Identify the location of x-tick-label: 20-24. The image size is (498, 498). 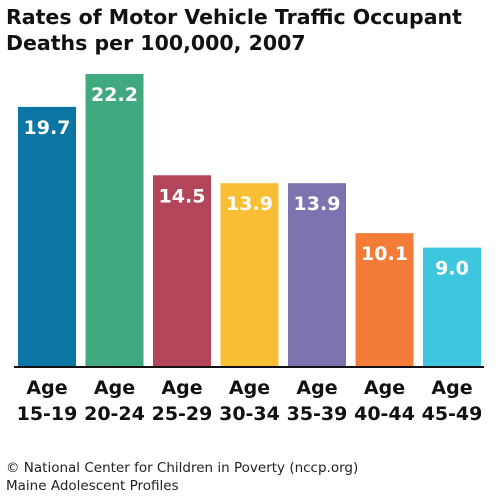
(114, 414).